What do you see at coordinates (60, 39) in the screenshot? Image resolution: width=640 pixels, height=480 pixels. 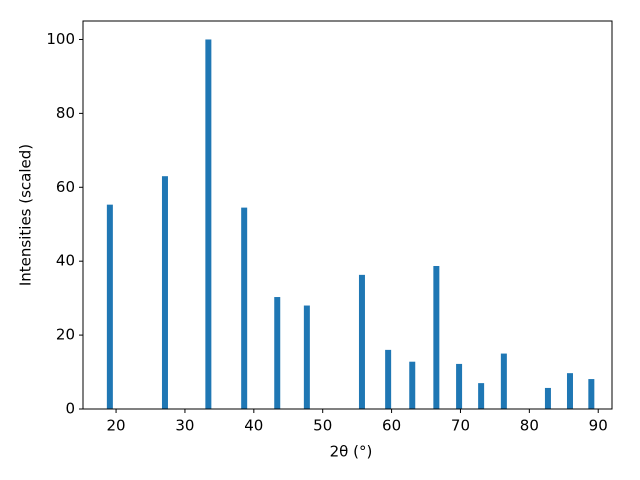 I see `y-tick-label: 100` at bounding box center [60, 39].